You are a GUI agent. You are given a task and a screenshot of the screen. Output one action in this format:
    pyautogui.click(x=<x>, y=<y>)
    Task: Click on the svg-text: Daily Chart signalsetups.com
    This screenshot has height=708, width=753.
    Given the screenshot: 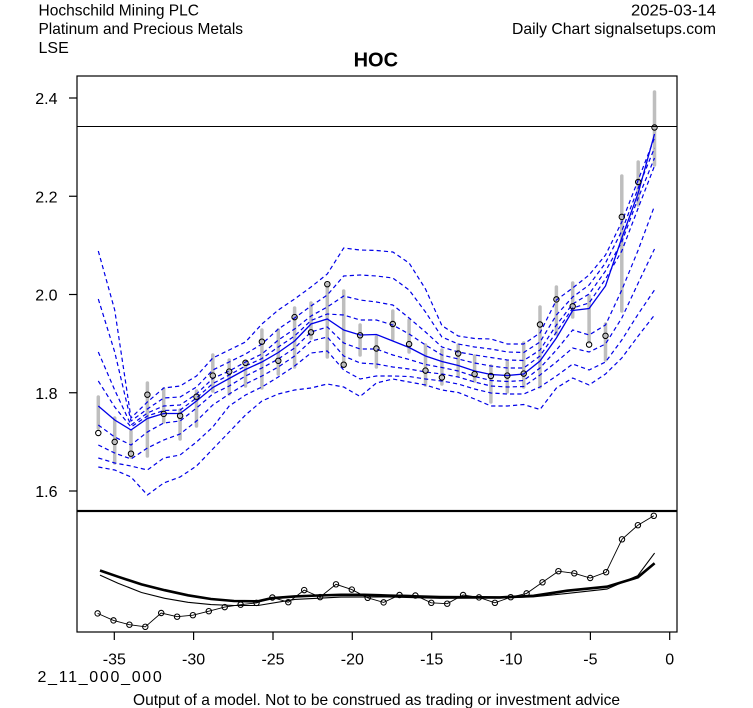 What is the action you would take?
    pyautogui.click(x=614, y=29)
    